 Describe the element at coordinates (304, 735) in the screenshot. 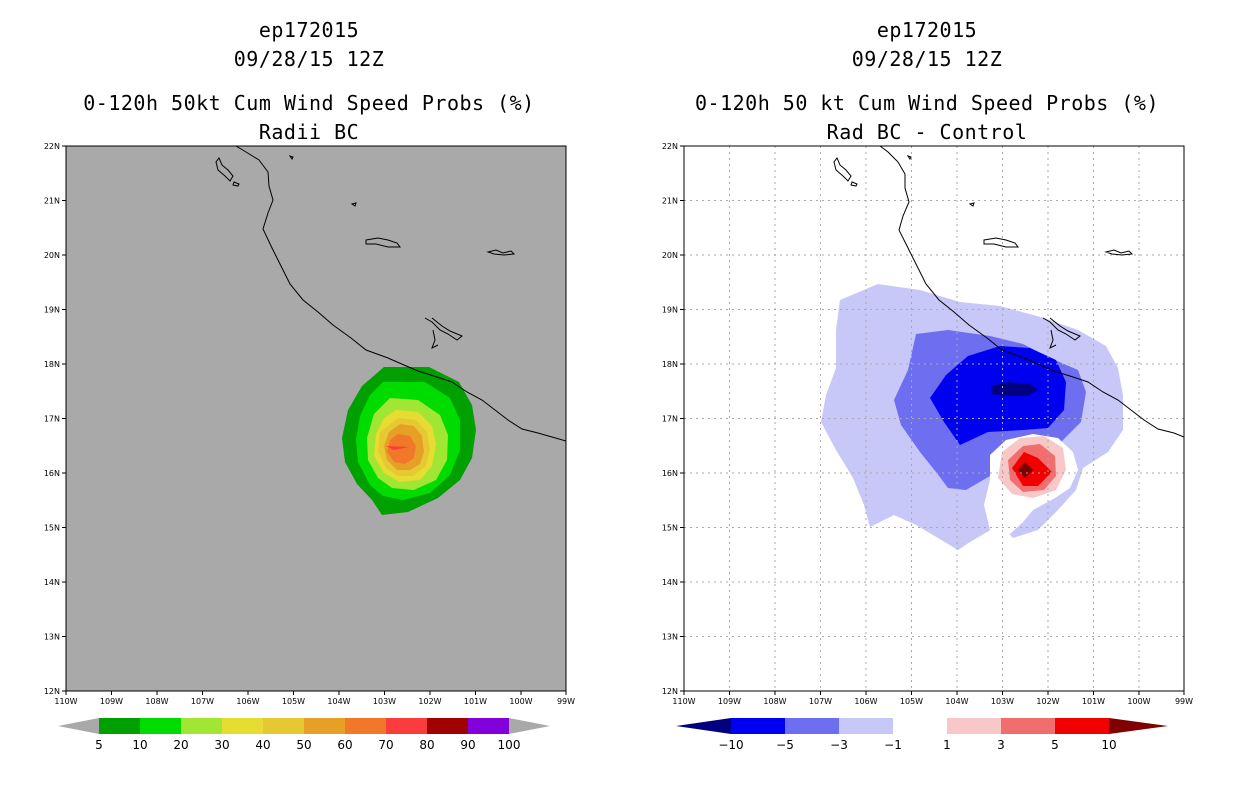

I see `colorbar: 5 10 20 30 40 50 60 70 80 90 100` at that location.